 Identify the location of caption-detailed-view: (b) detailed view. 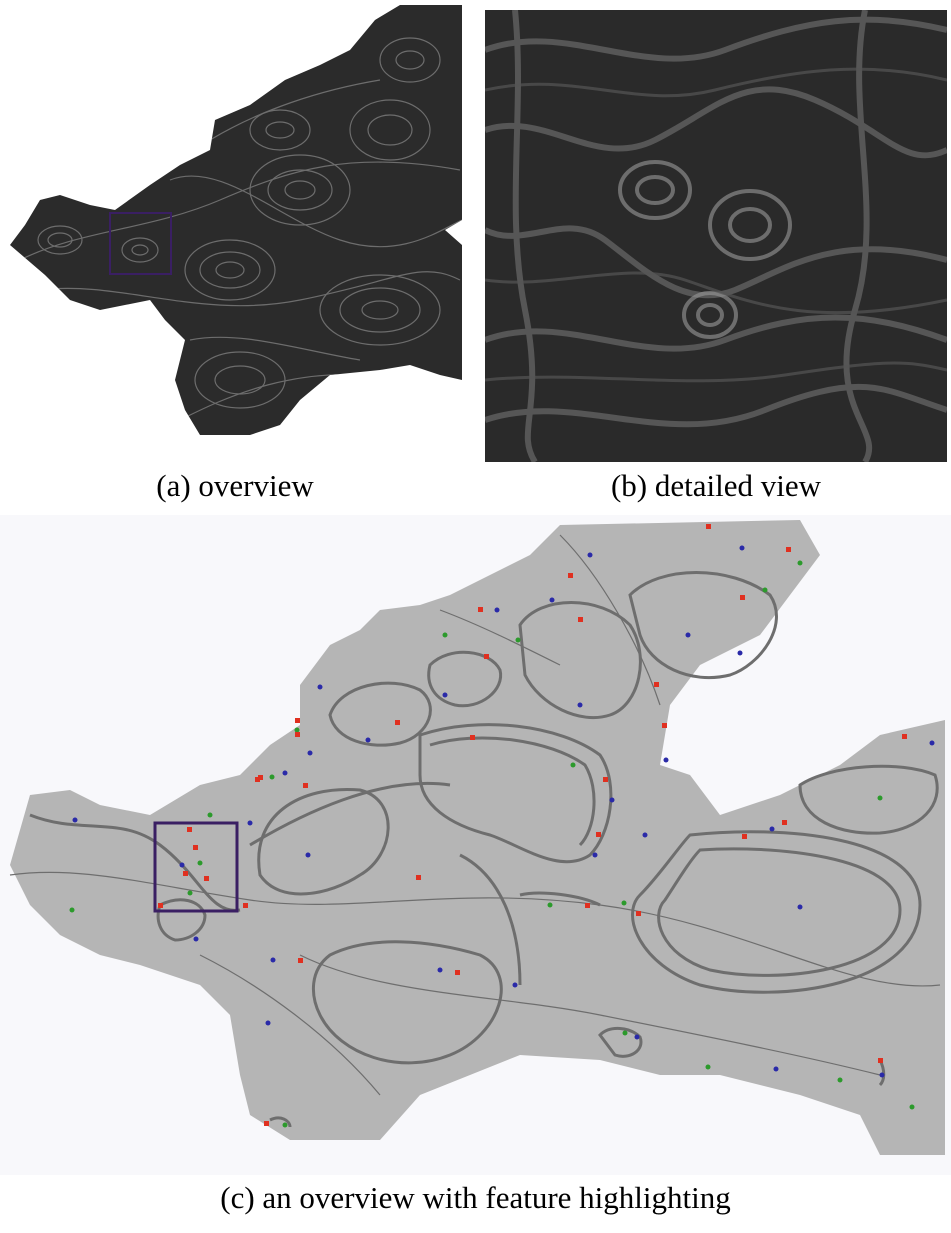
(716, 485).